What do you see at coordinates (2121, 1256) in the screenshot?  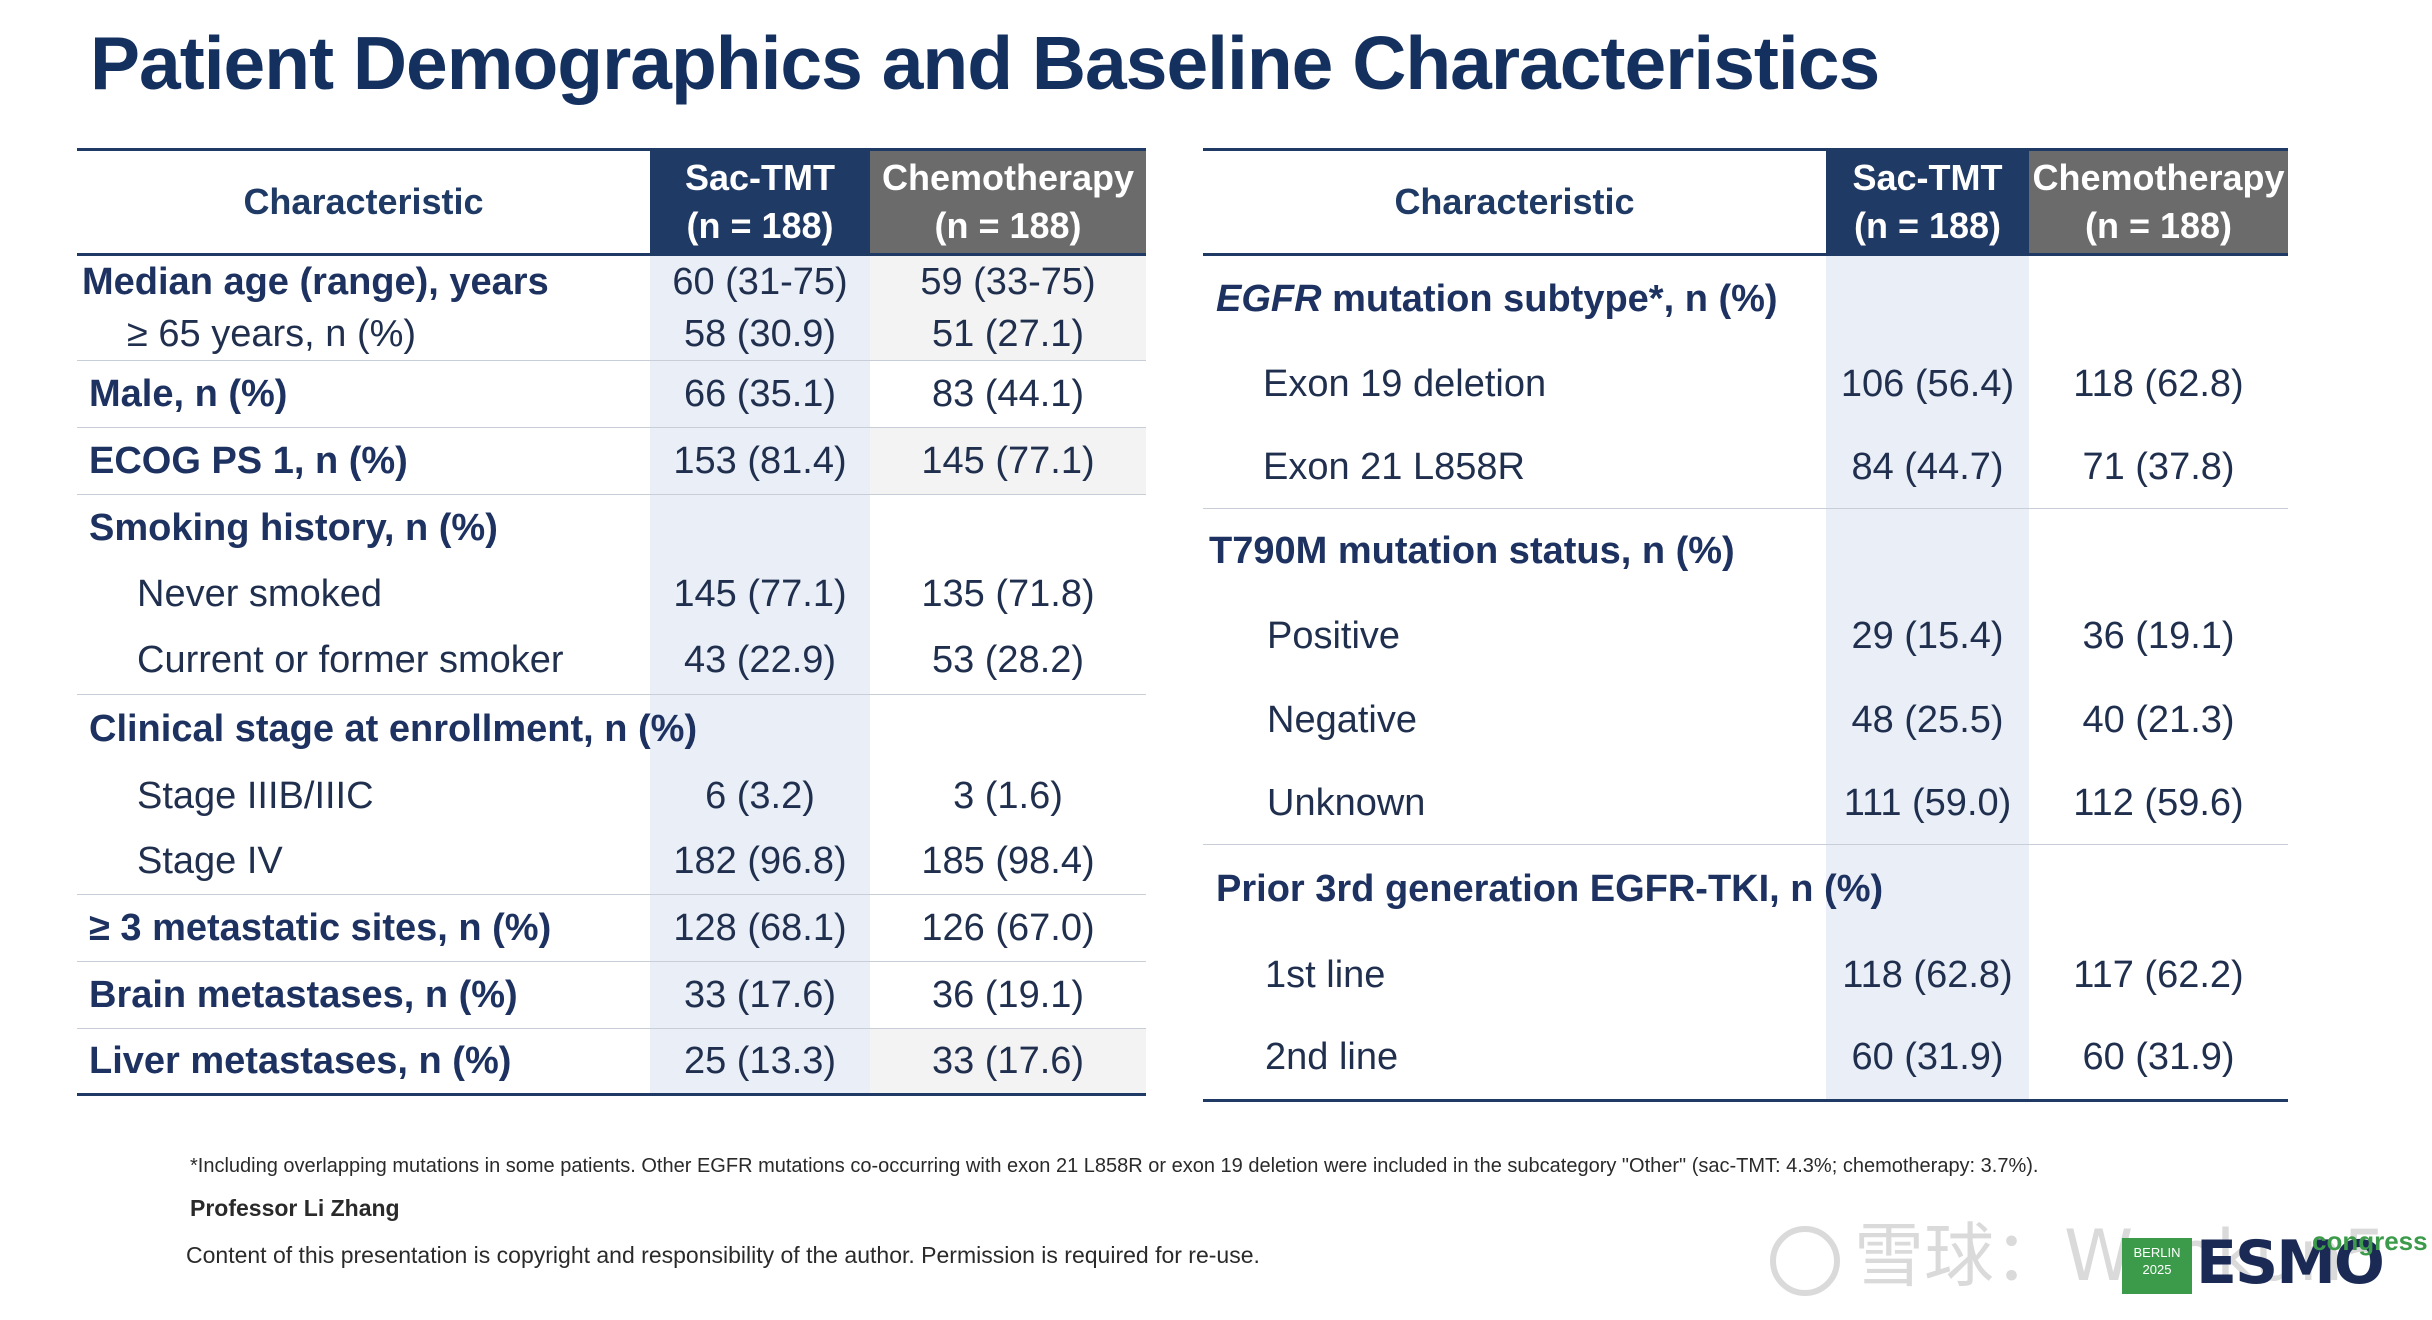 I see `watermark-text: 雪球：Wankun5` at bounding box center [2121, 1256].